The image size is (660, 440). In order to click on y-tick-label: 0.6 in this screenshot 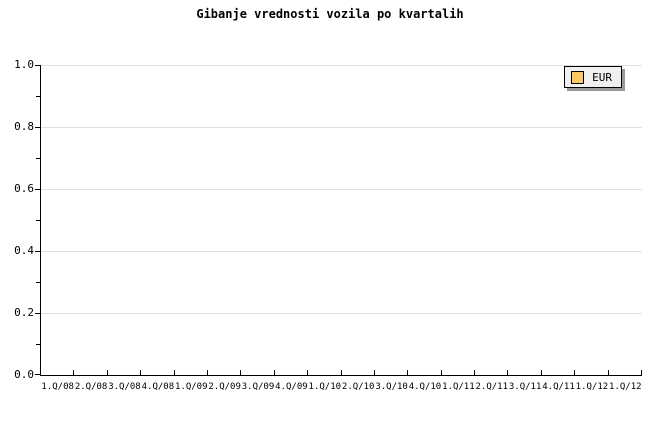, I will do `click(24, 188)`.